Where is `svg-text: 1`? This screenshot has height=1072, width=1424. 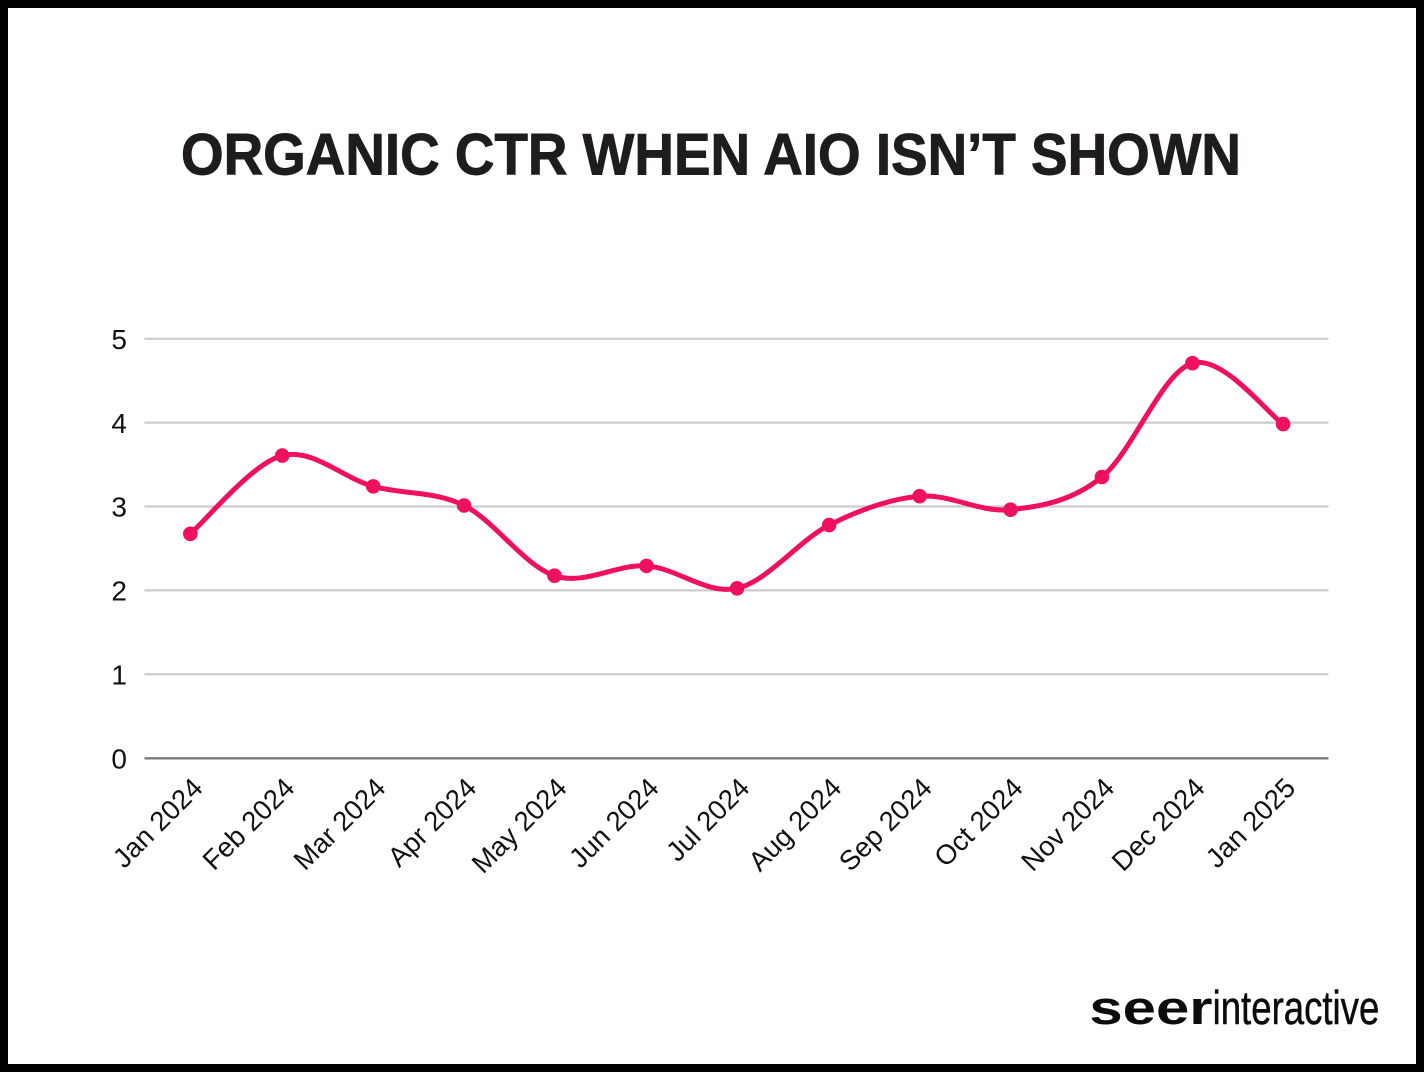
svg-text: 1 is located at coordinates (119, 675).